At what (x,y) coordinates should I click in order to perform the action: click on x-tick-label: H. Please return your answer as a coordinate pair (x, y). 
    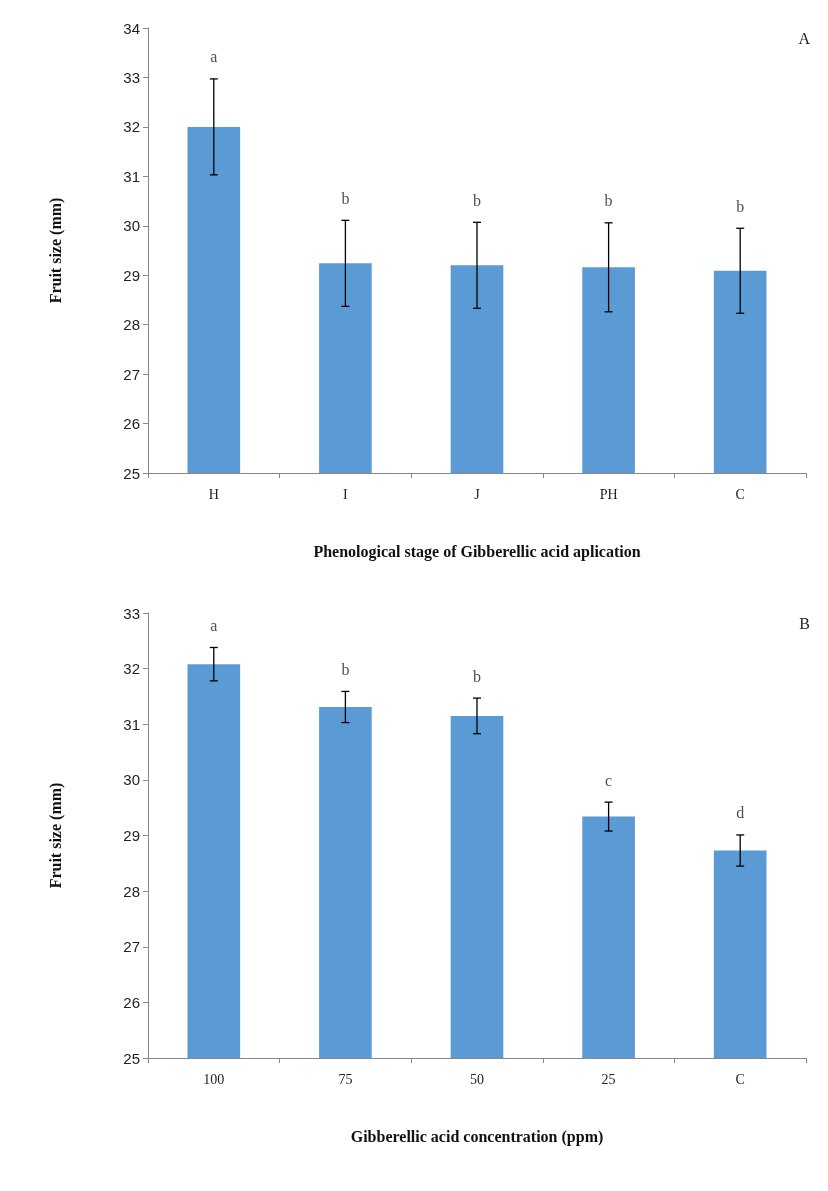
    Looking at the image, I should click on (213, 494).